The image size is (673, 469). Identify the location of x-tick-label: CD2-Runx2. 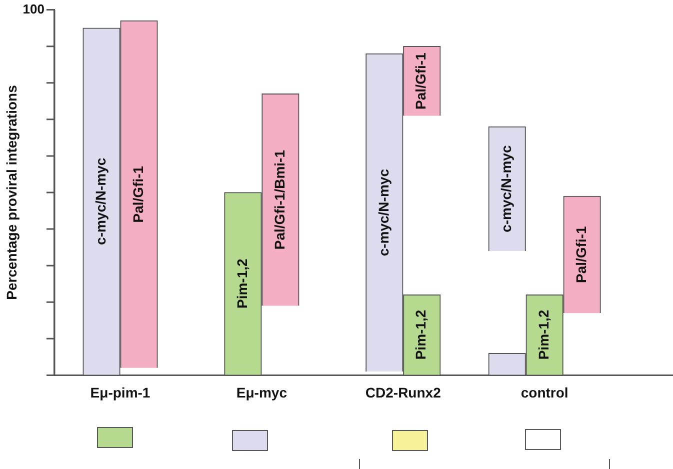
(403, 392).